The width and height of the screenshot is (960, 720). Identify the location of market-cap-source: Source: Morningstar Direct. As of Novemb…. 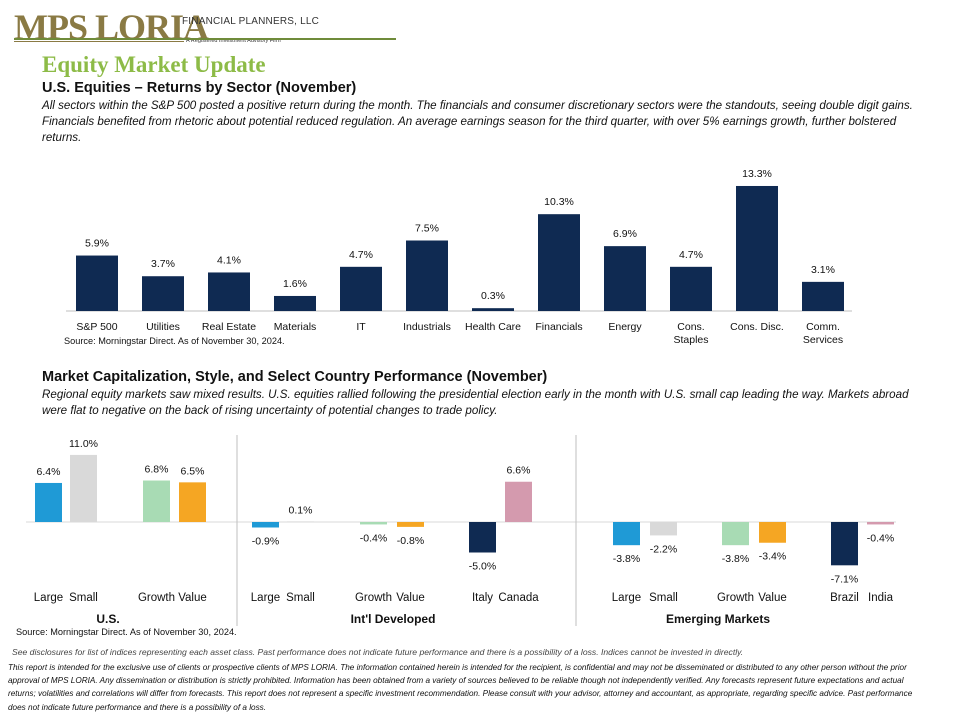
(126, 632).